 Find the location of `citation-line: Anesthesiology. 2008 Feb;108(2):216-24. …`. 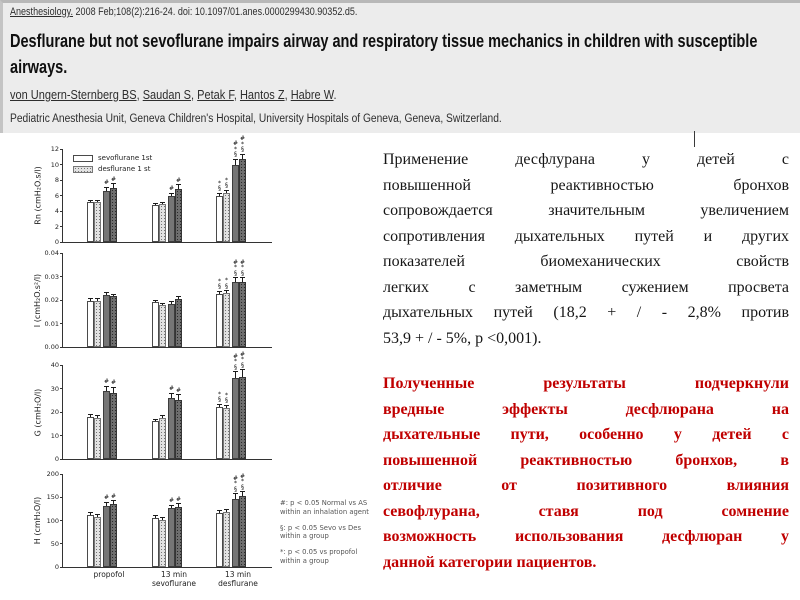

citation-line: Anesthesiology. 2008 Feb;108(2):216-24. … is located at coordinates (183, 12).